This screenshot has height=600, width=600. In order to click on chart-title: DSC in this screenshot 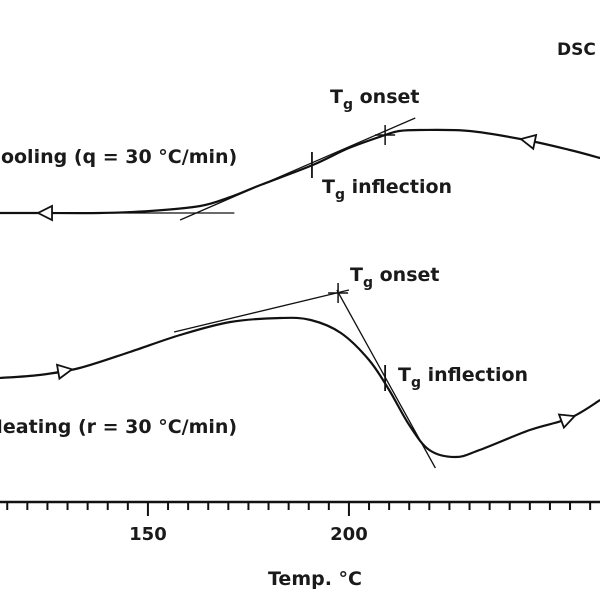, I will do `click(576, 50)`.